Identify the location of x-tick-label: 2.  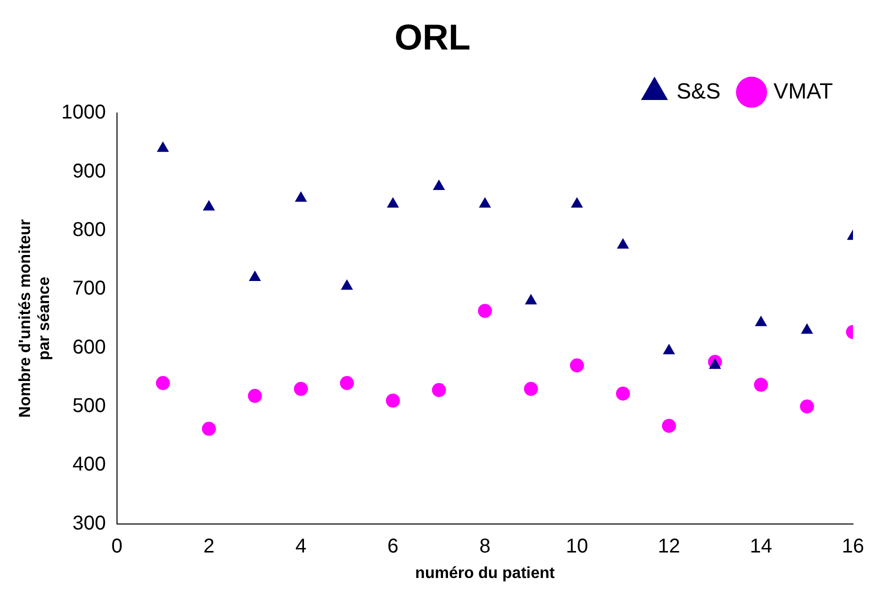
(208, 546).